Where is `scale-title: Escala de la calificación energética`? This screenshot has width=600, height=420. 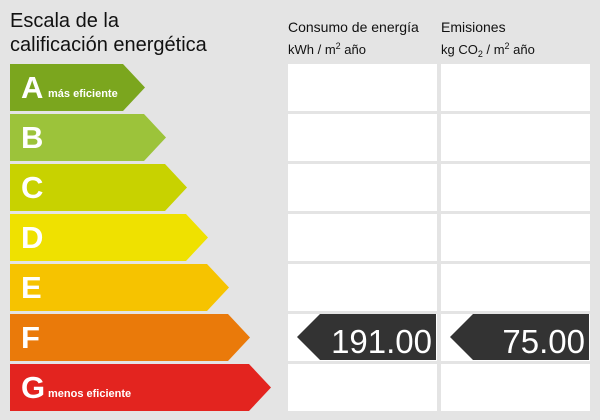 scale-title: Escala de la calificación energética is located at coordinates (108, 33).